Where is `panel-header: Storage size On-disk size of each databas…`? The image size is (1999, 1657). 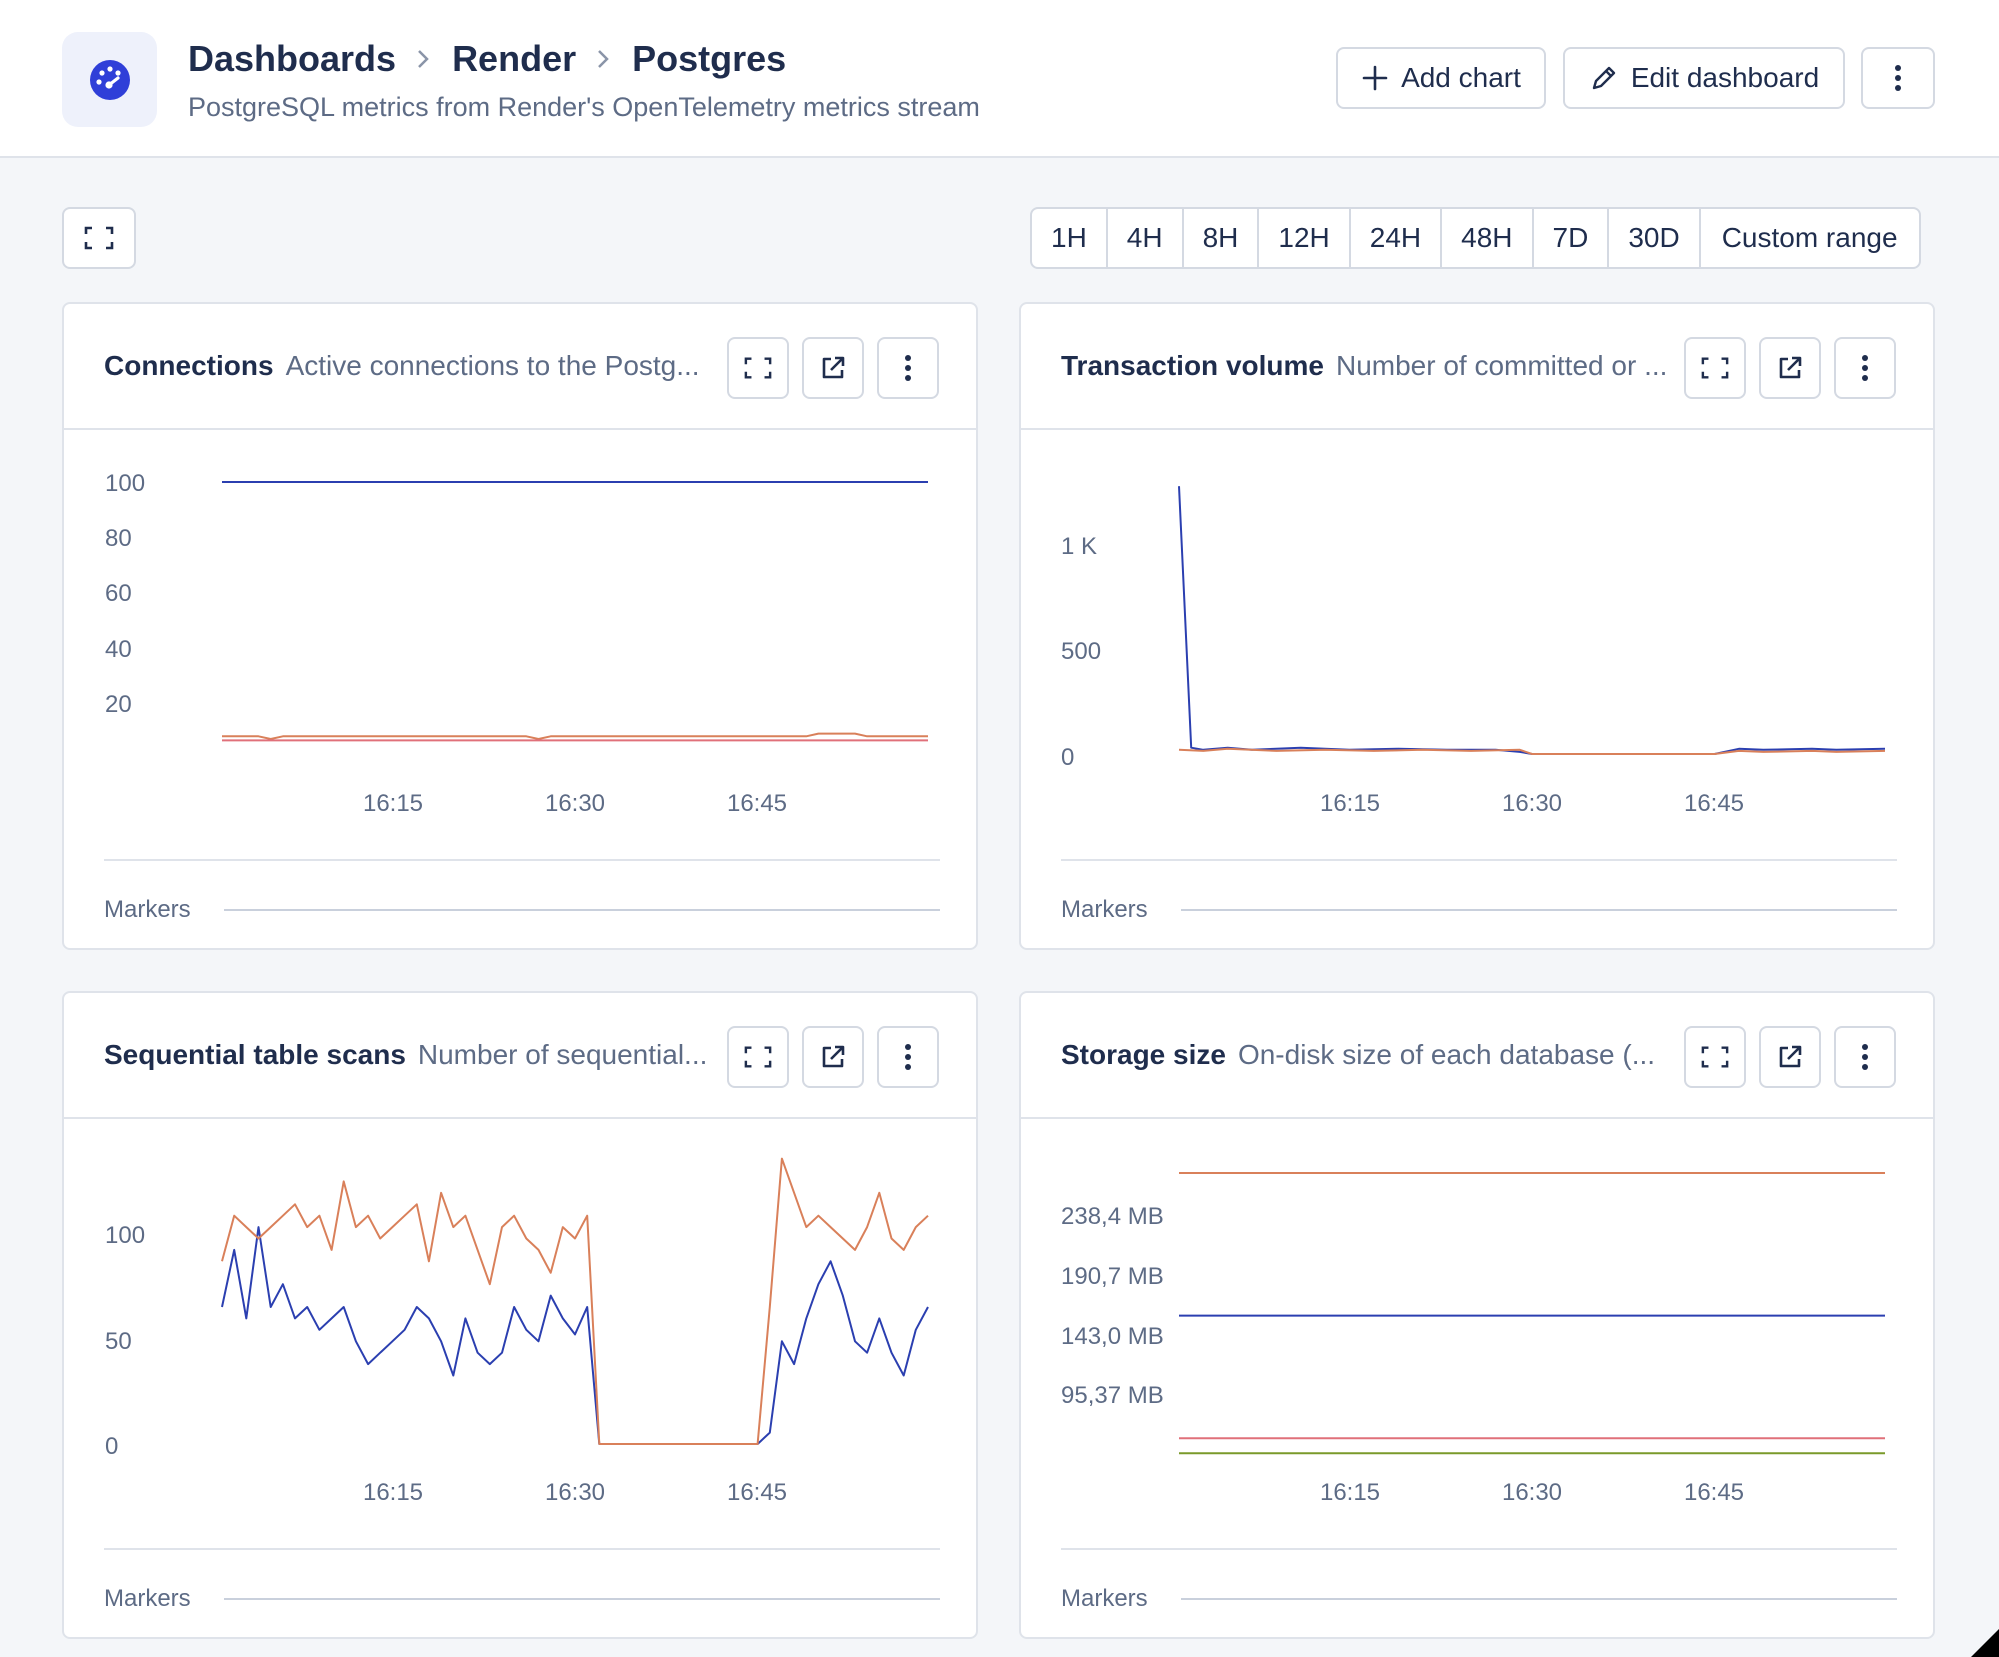 panel-header: Storage size On-disk size of each databas… is located at coordinates (1477, 1056).